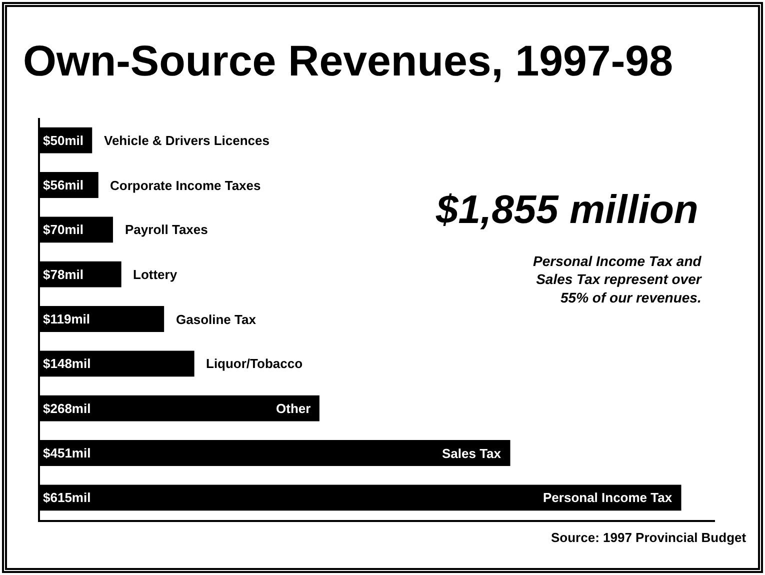 This screenshot has width=765, height=575. Describe the element at coordinates (67, 408) in the screenshot. I see `data-label: $268mil` at that location.